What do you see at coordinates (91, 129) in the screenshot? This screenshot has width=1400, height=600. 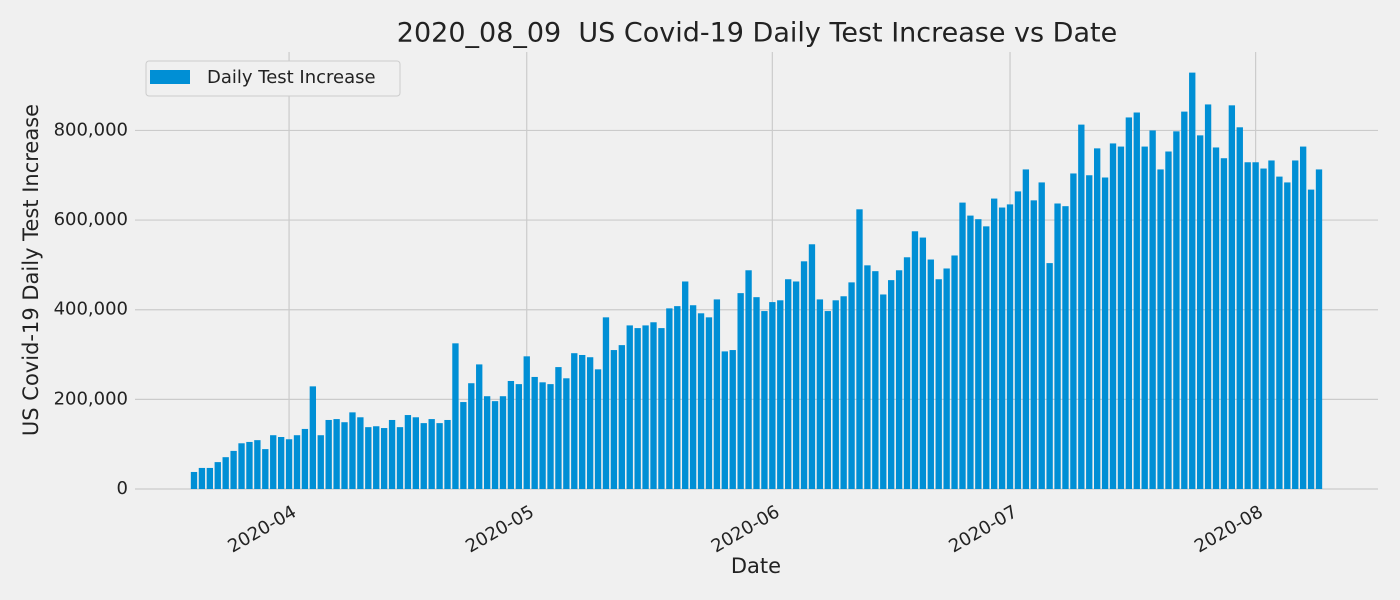 I see `y-tick-label: 800,000` at bounding box center [91, 129].